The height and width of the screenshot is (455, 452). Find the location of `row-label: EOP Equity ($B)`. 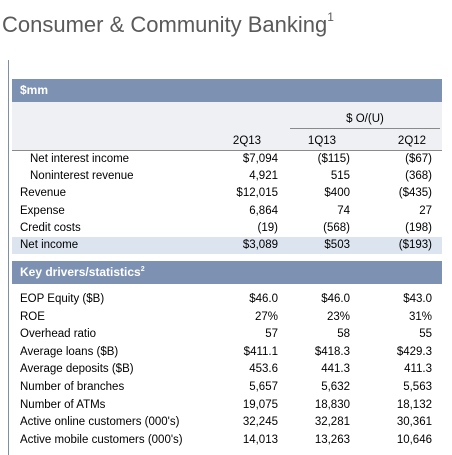

row-label: EOP Equity ($B) is located at coordinates (62, 299).